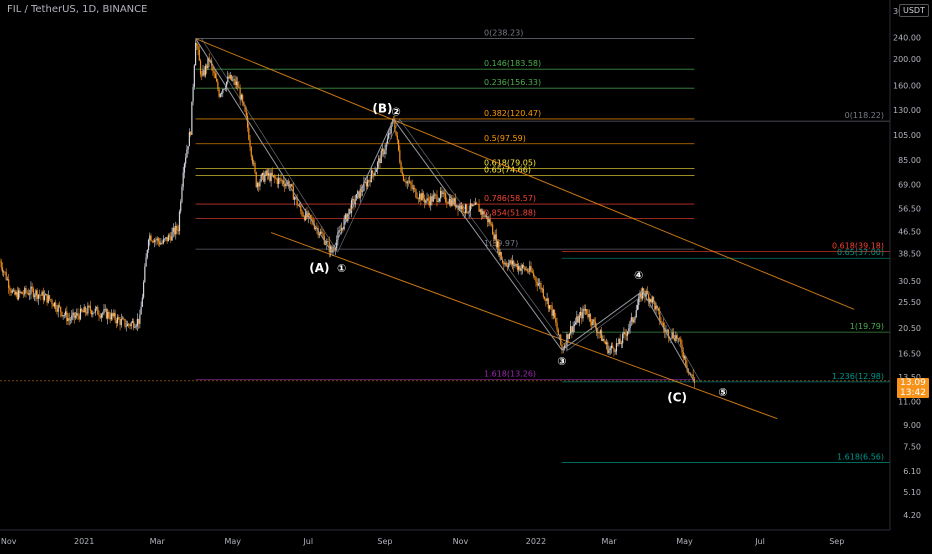  Describe the element at coordinates (913, 388) in the screenshot. I see `last-price-badge: 13.09 13:42` at that location.